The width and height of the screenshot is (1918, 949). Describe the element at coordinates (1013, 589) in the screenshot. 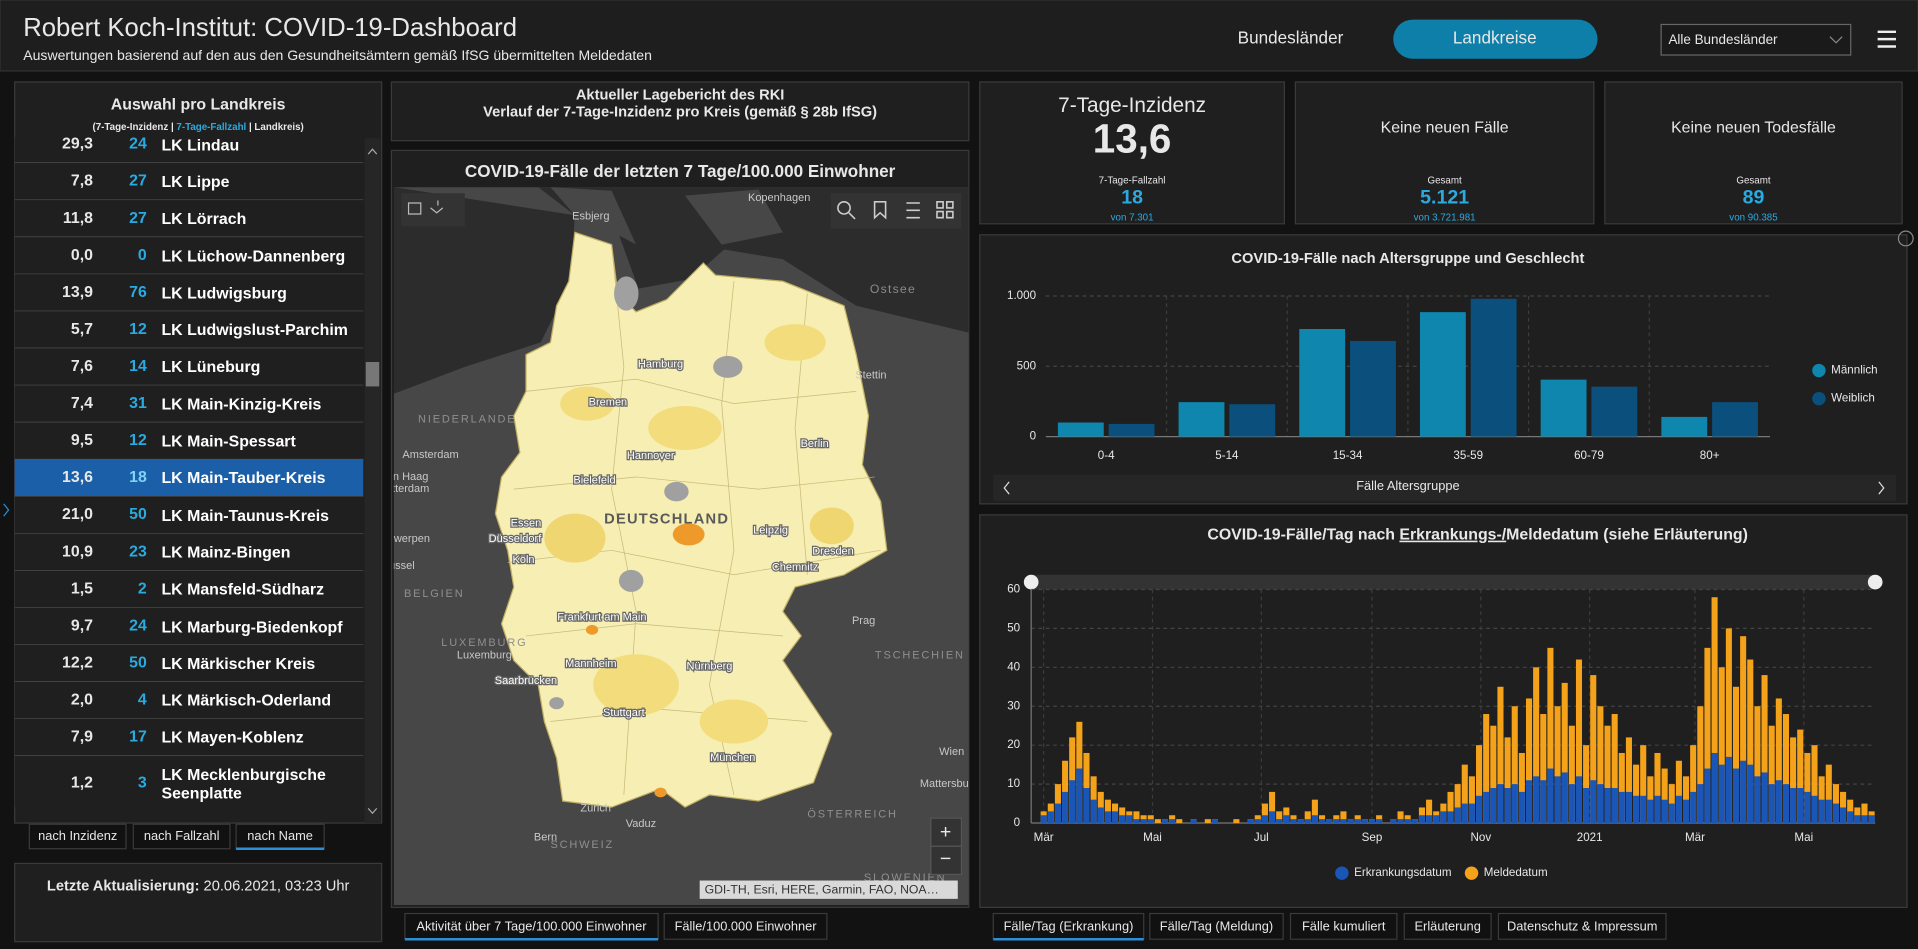

I see `y-tick-label: 60` at that location.